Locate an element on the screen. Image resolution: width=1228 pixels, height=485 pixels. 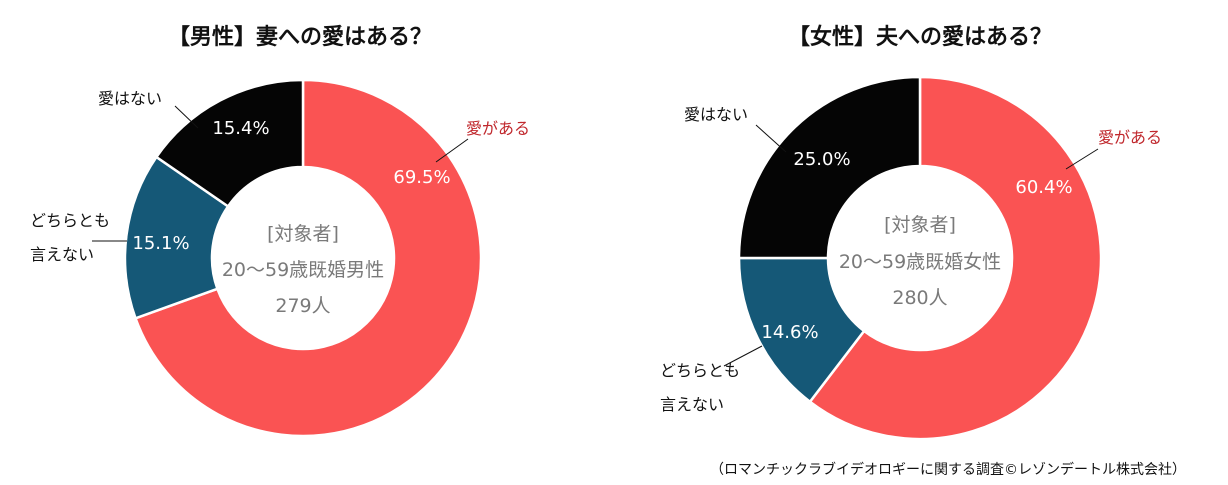
leader-line-female-no-love is located at coordinates (771, 138).